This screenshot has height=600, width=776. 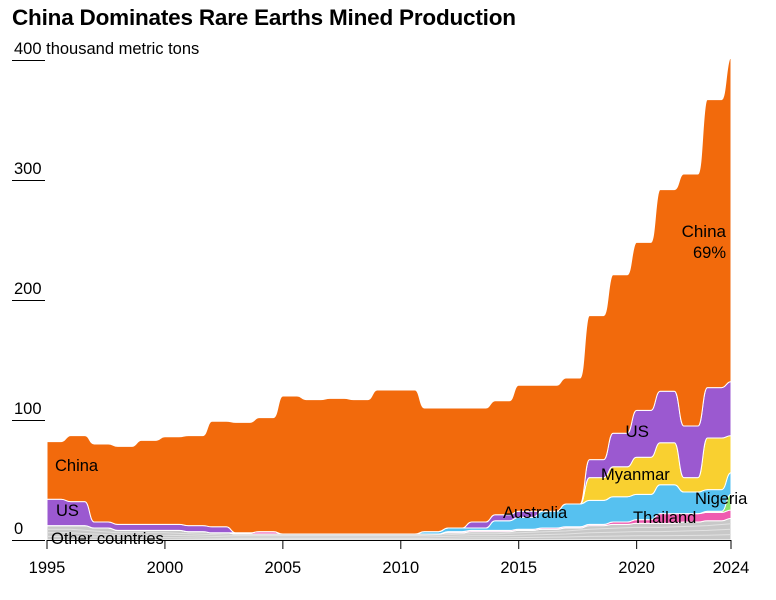 I want to click on y-tick-label-300: 300, so click(x=28, y=169).